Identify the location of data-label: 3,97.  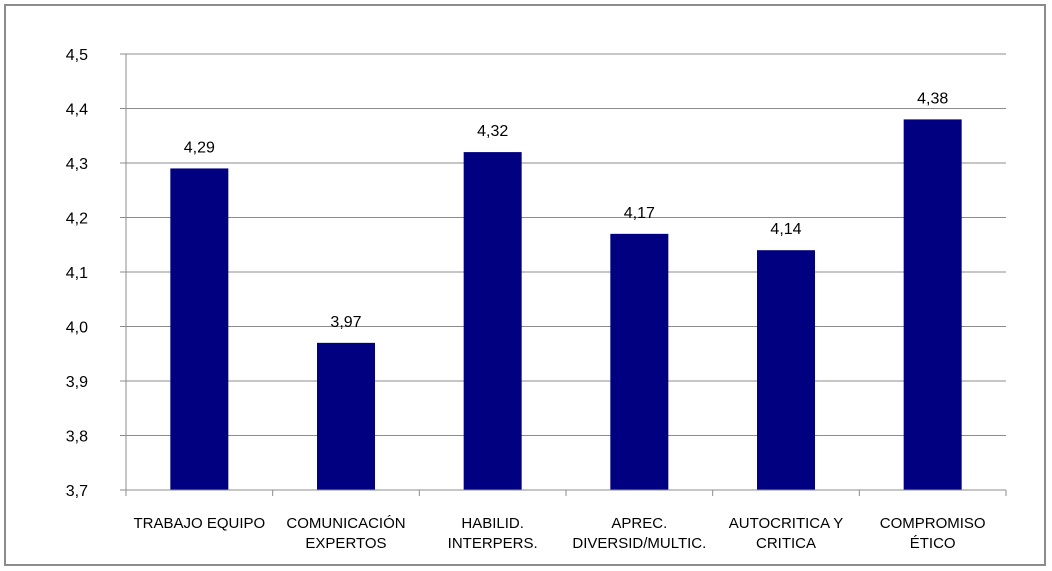
(345, 322).